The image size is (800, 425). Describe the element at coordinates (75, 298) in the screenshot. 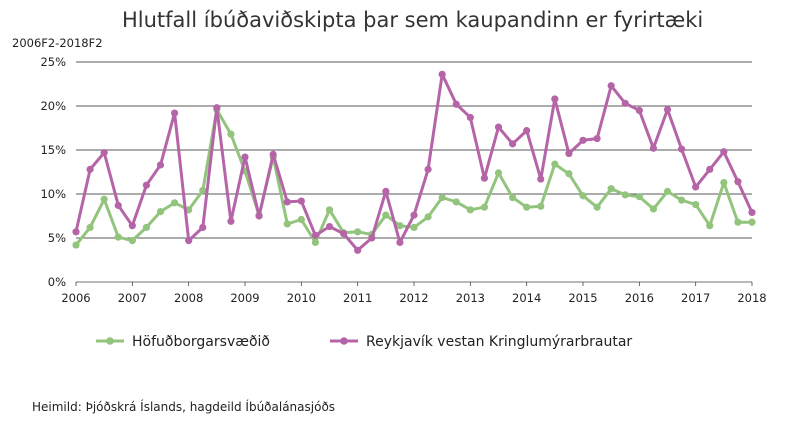

I see `x-tick-label: 2006` at that location.